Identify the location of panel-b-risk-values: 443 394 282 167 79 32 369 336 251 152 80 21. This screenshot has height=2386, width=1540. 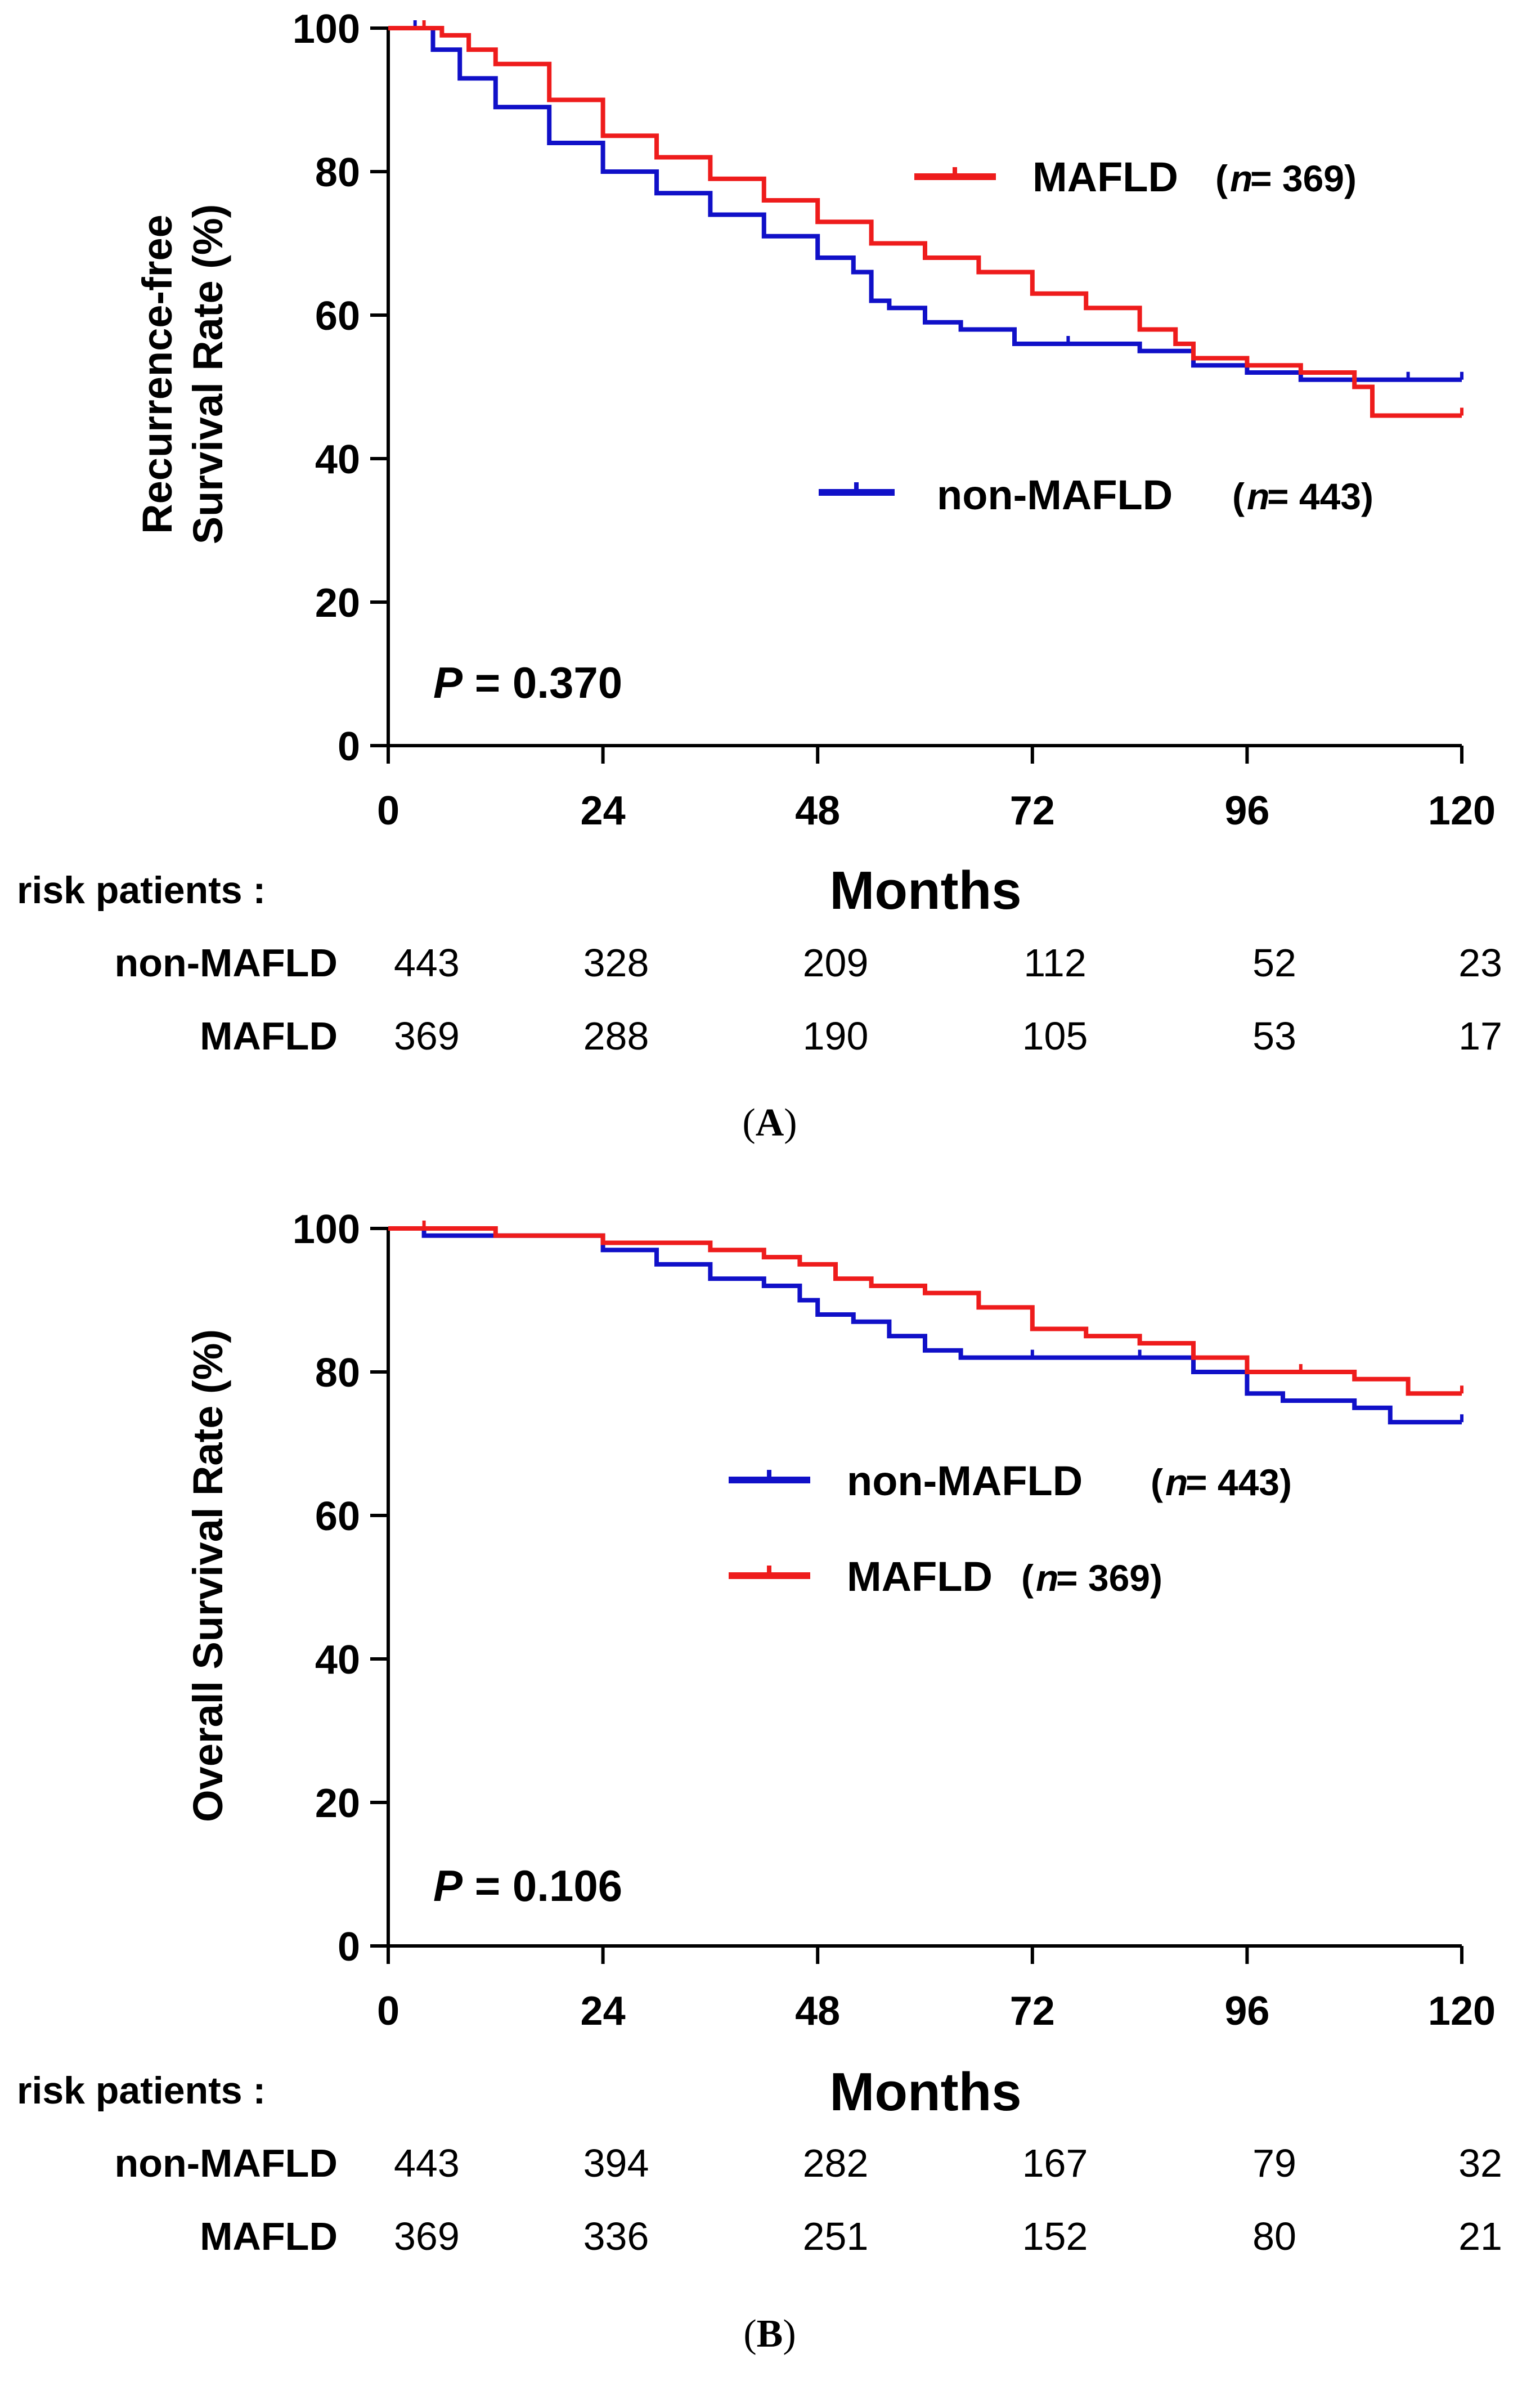
(948, 2199).